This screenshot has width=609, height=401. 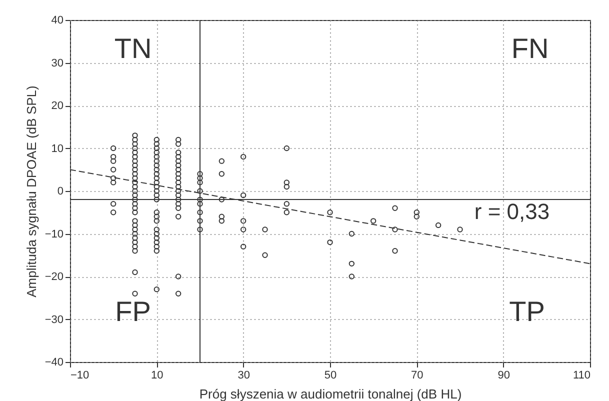 What do you see at coordinates (330, 393) in the screenshot?
I see `x-axis-title: Próg słyszenia w audiometrii tonalnej (dB HL)` at bounding box center [330, 393].